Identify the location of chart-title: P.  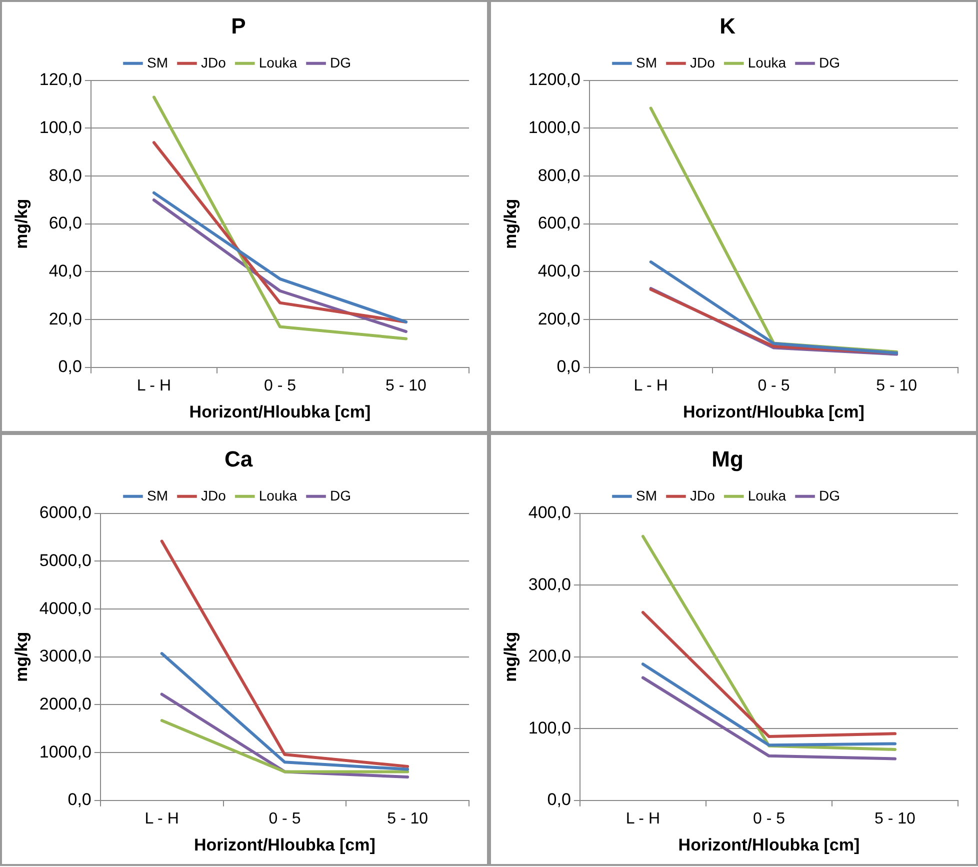
(238, 25).